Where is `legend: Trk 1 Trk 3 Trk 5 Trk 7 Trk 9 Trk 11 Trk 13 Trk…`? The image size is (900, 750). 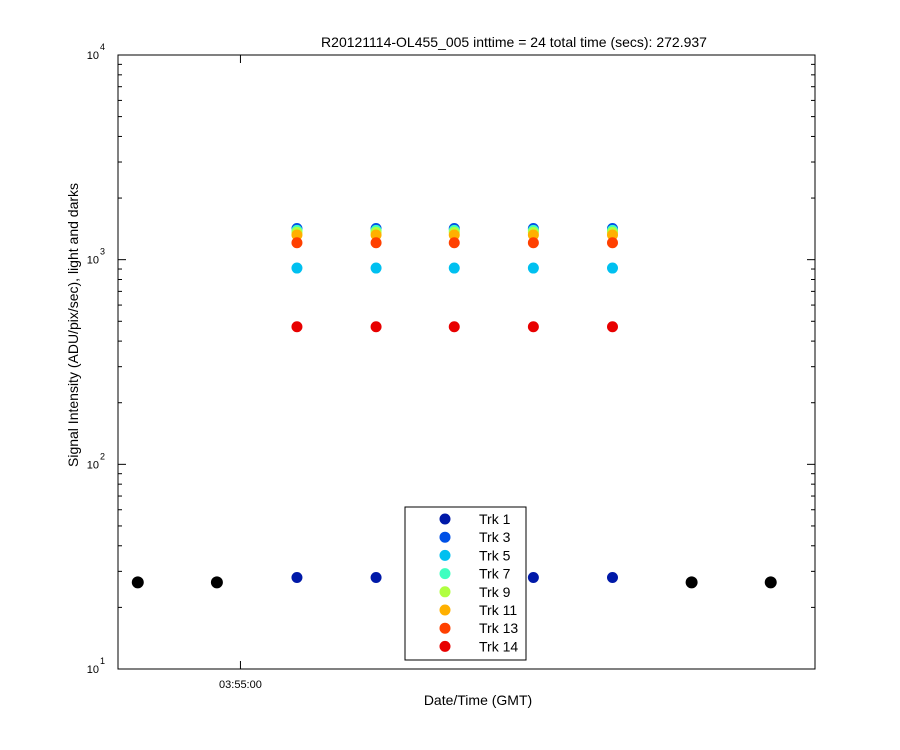 legend: Trk 1 Trk 3 Trk 5 Trk 7 Trk 9 Trk 11 Trk 13 Trk… is located at coordinates (465, 583).